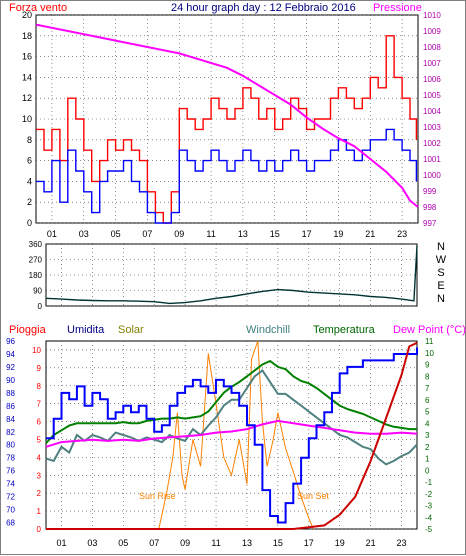 This screenshot has height=556, width=466. What do you see at coordinates (427, 365) in the screenshot?
I see `temperature-tick-label: 9` at bounding box center [427, 365].